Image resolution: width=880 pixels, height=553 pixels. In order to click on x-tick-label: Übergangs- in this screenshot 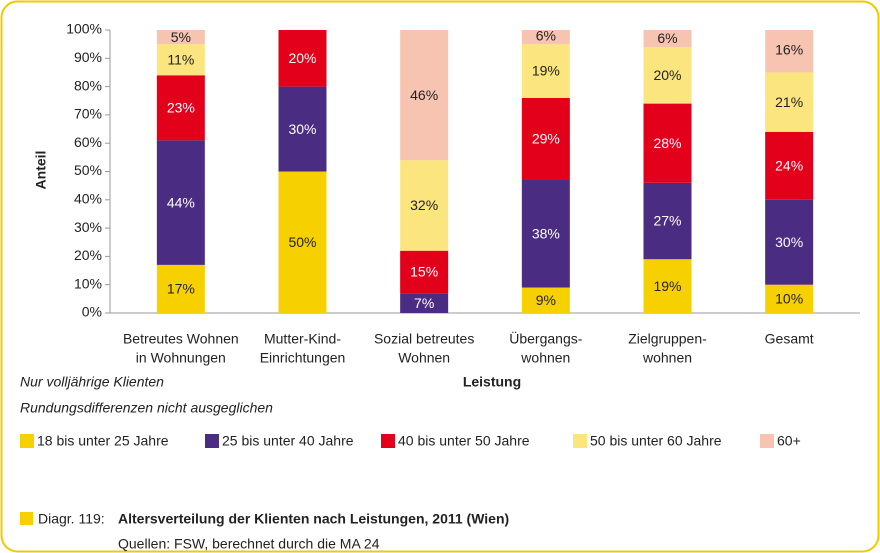, I will do `click(545, 338)`.